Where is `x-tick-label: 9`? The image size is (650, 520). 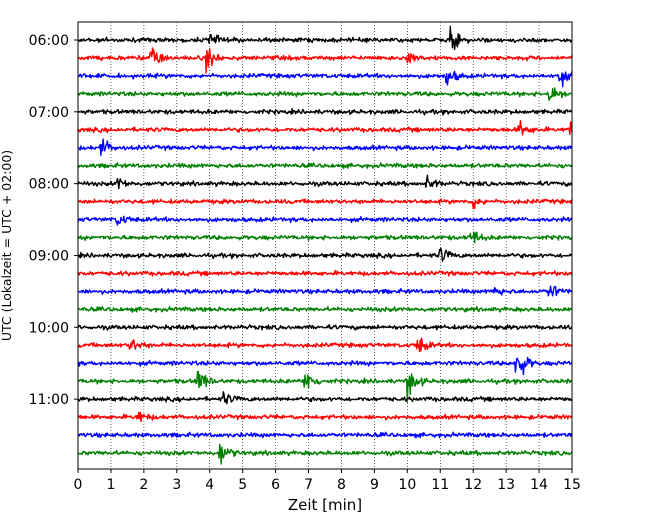
x-tick-label: 9 is located at coordinates (374, 485).